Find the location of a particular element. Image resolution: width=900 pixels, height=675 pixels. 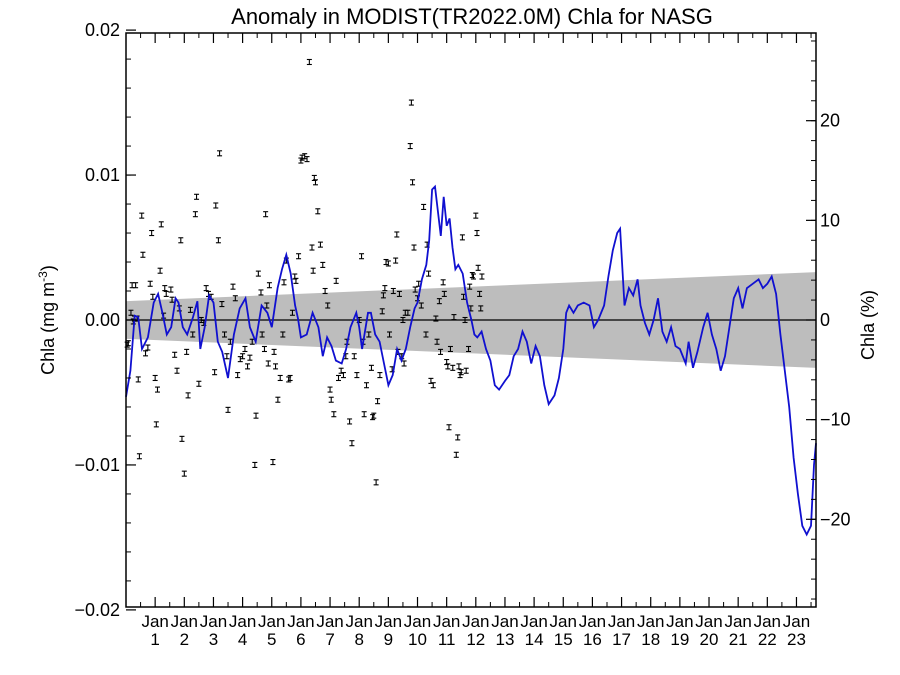

x-tick-year: 16 is located at coordinates (592, 639).